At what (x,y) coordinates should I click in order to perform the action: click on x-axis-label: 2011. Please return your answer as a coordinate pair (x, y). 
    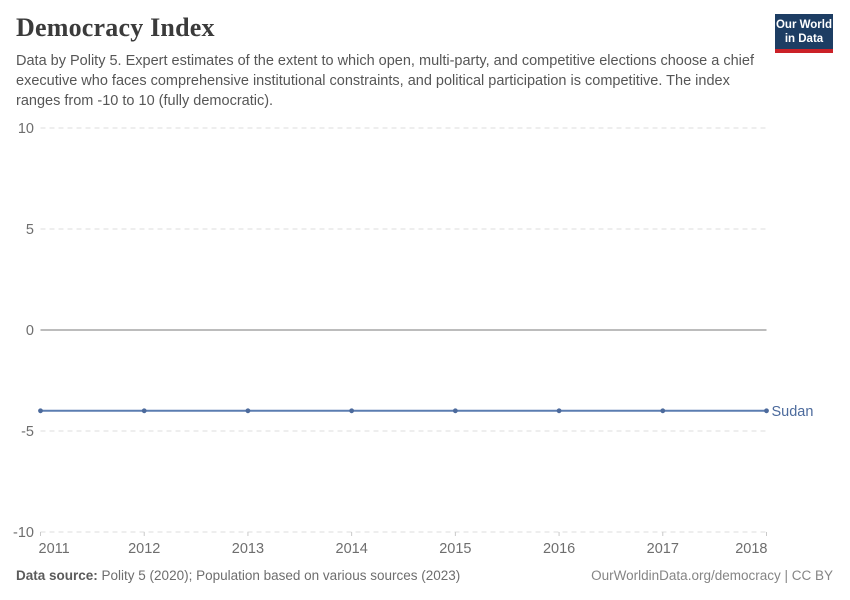
    Looking at the image, I should click on (54, 549).